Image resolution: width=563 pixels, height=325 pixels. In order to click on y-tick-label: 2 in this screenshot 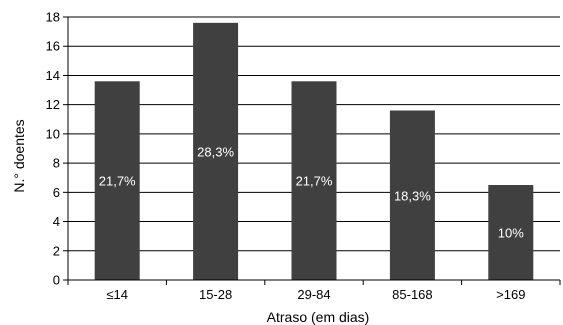, I will do `click(56, 250)`.